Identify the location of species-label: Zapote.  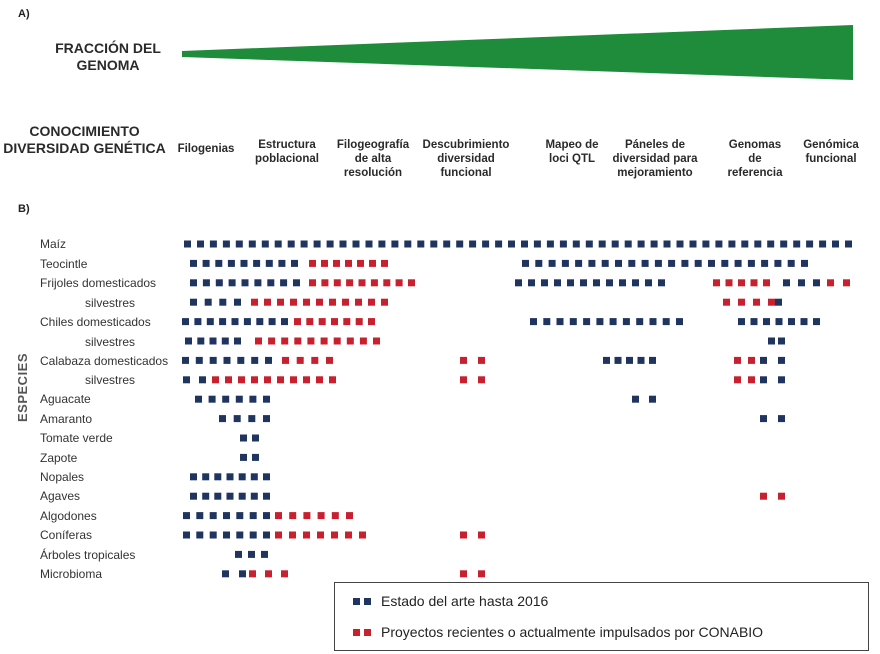
(59, 458).